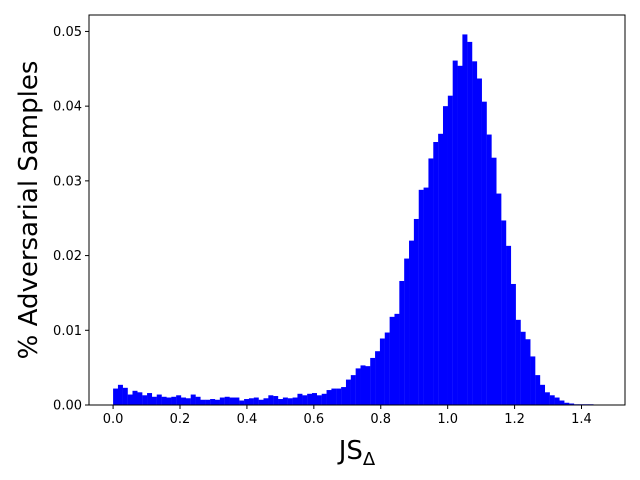 The width and height of the screenshot is (640, 480). I want to click on y-axis-title: % Adversarial Samples, so click(29, 210).